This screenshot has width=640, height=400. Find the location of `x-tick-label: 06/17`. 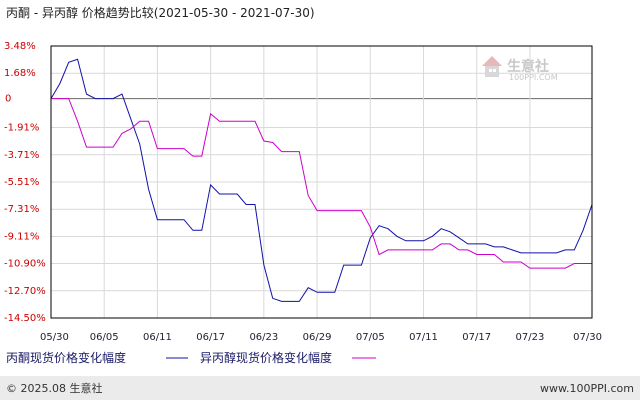

x-tick-label: 06/17 is located at coordinates (210, 337).